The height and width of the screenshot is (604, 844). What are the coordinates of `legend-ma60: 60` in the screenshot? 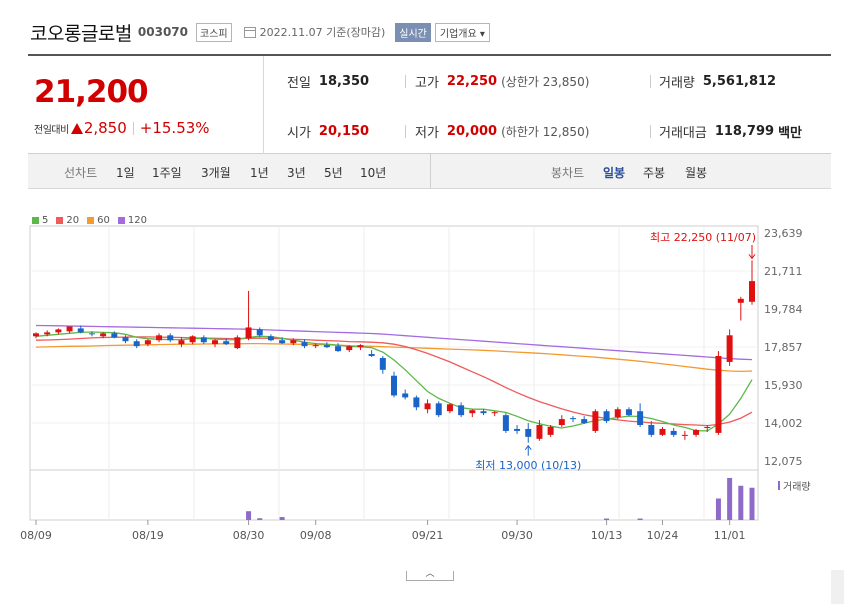 It's located at (98, 220).